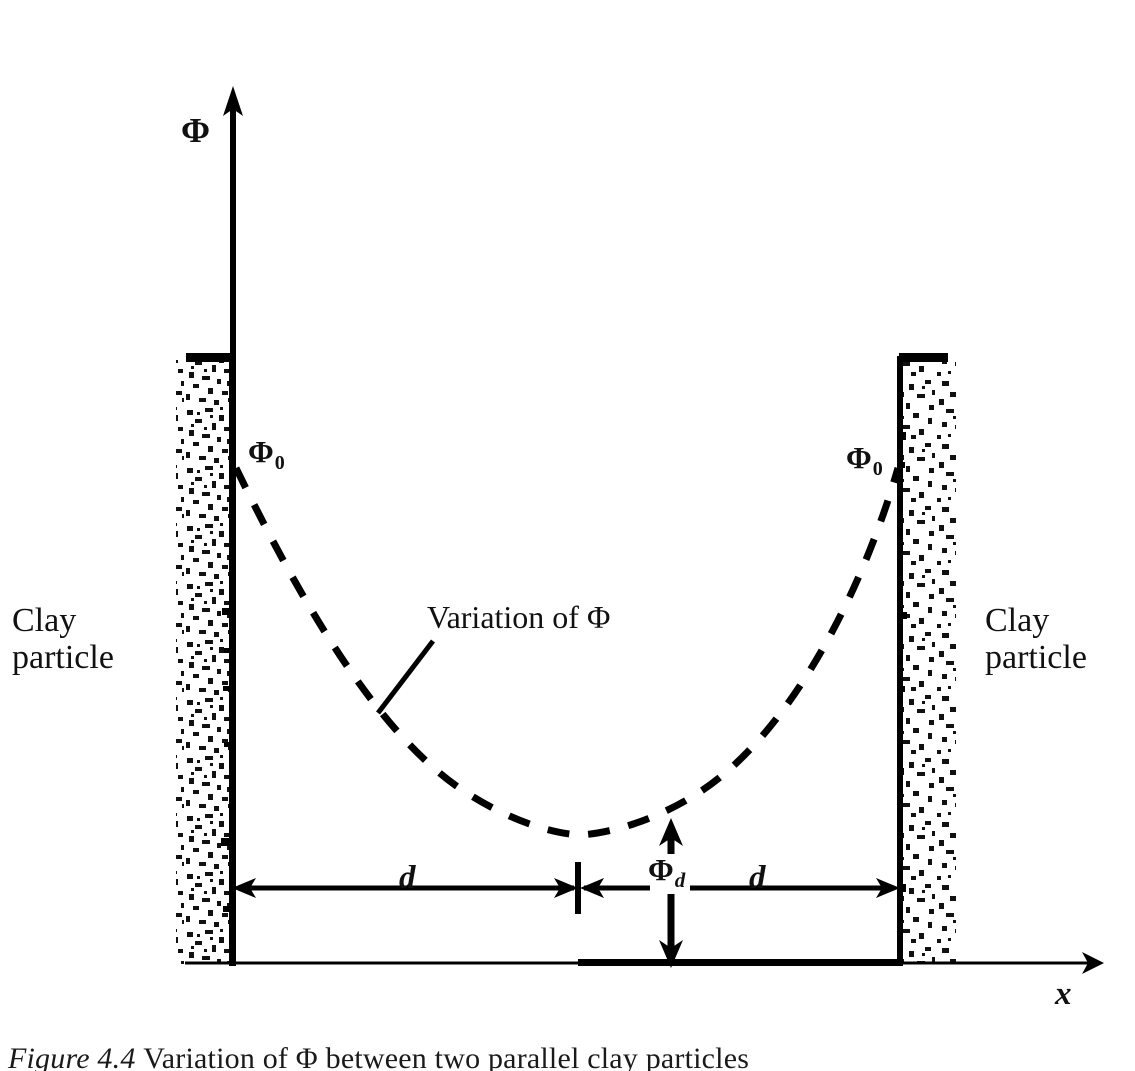 The width and height of the screenshot is (1135, 1071). What do you see at coordinates (407, 878) in the screenshot?
I see `spacing-label-left: d` at bounding box center [407, 878].